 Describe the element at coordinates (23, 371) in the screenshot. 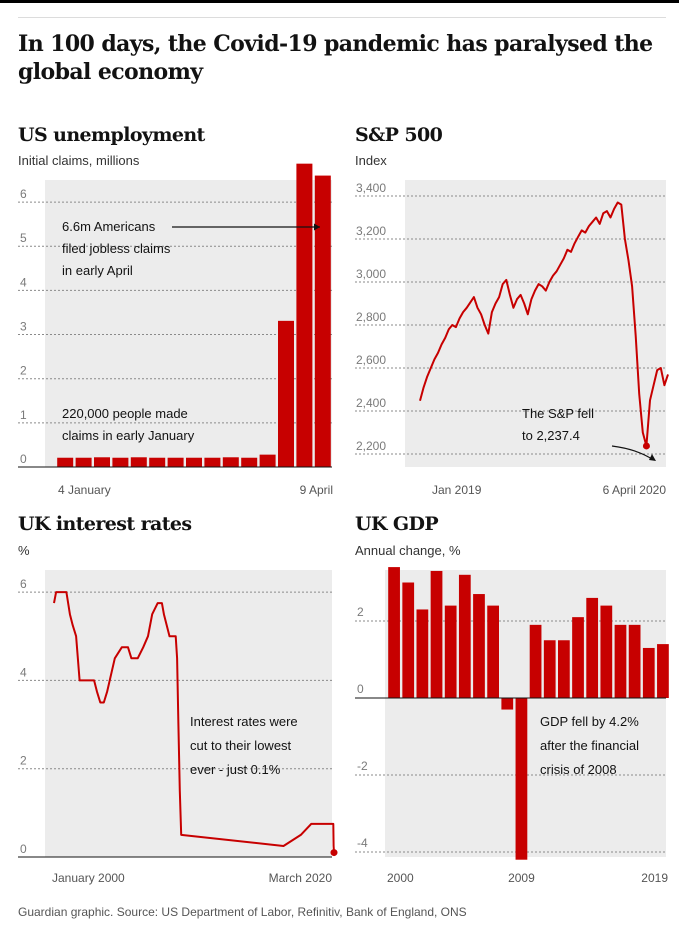

I see `unemployment-ytick-label: 2` at that location.